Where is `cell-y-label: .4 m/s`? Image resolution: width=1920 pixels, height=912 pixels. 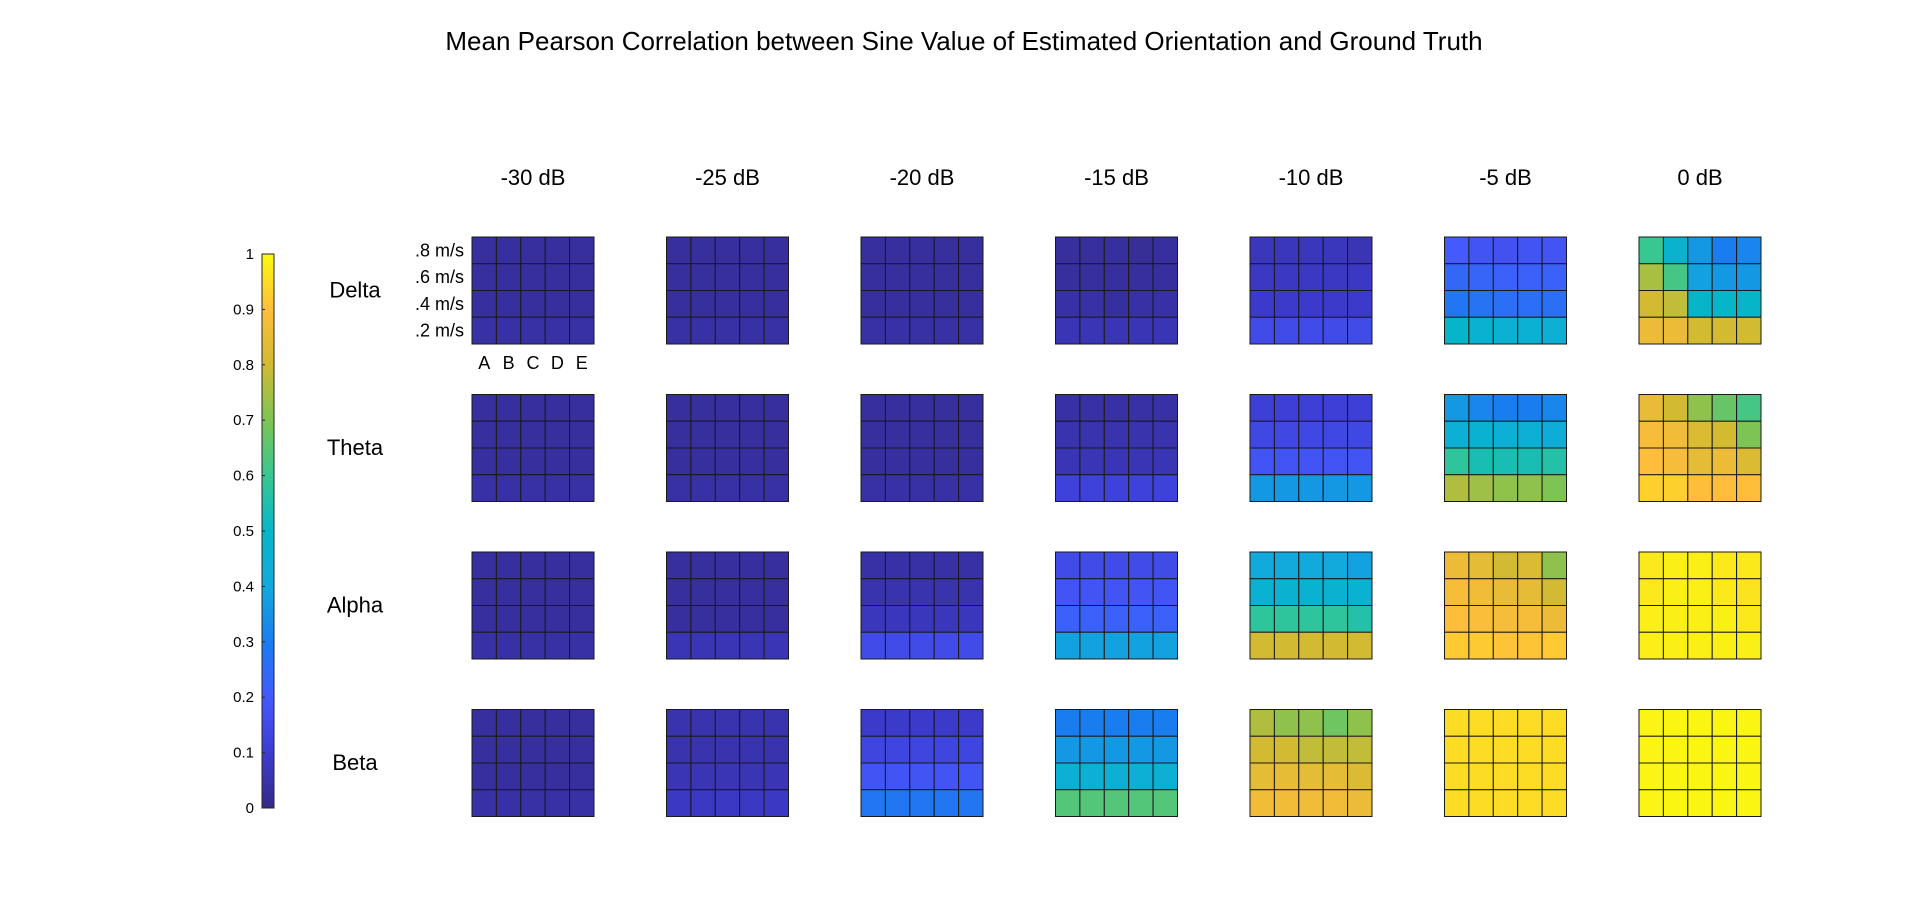
cell-y-label: .4 m/s is located at coordinates (439, 304).